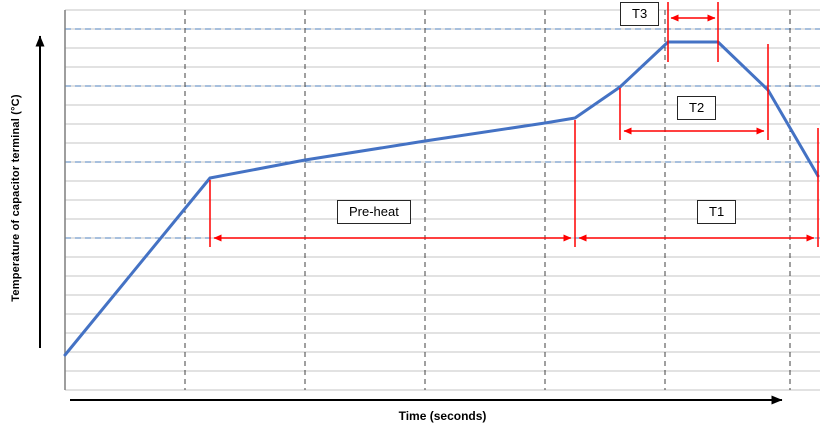 The width and height of the screenshot is (831, 438). Describe the element at coordinates (717, 212) in the screenshot. I see `t1-annotation-label: T1` at that location.